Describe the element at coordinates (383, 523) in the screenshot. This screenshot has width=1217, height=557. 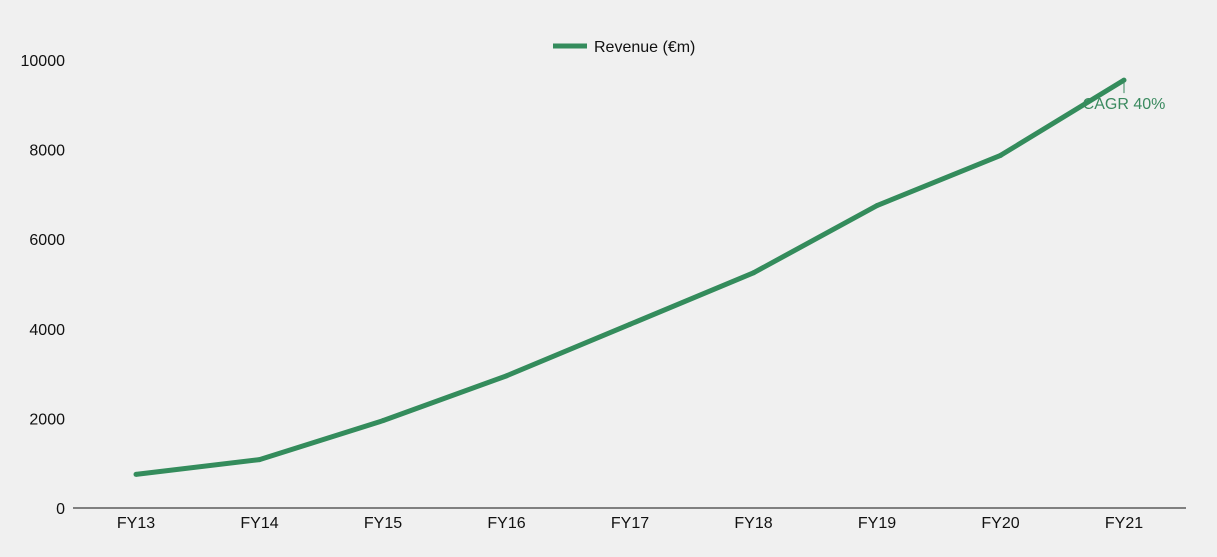
I see `x-tick-label: FY15` at that location.